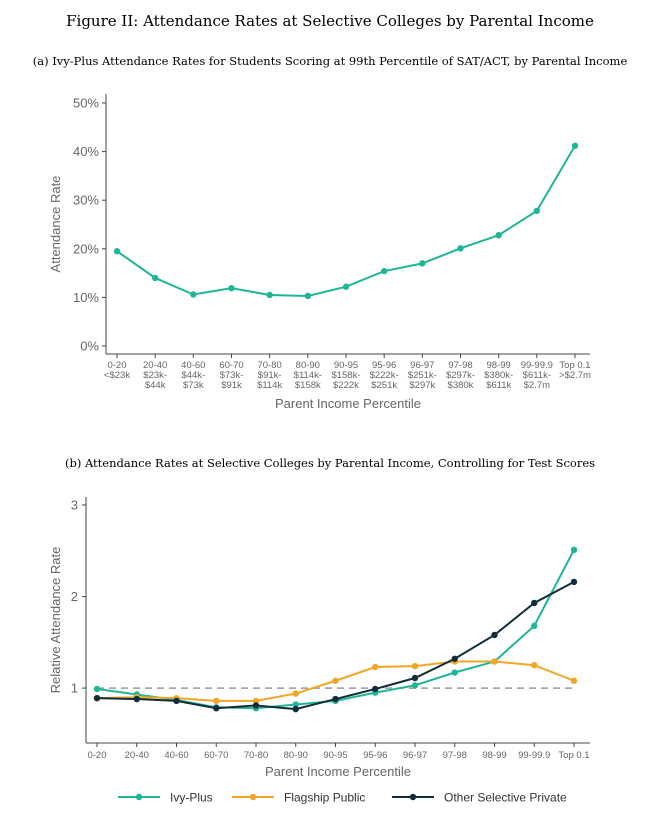 The width and height of the screenshot is (660, 820). Describe the element at coordinates (231, 385) in the screenshot. I see `x-tick-label-line: $91k` at that location.